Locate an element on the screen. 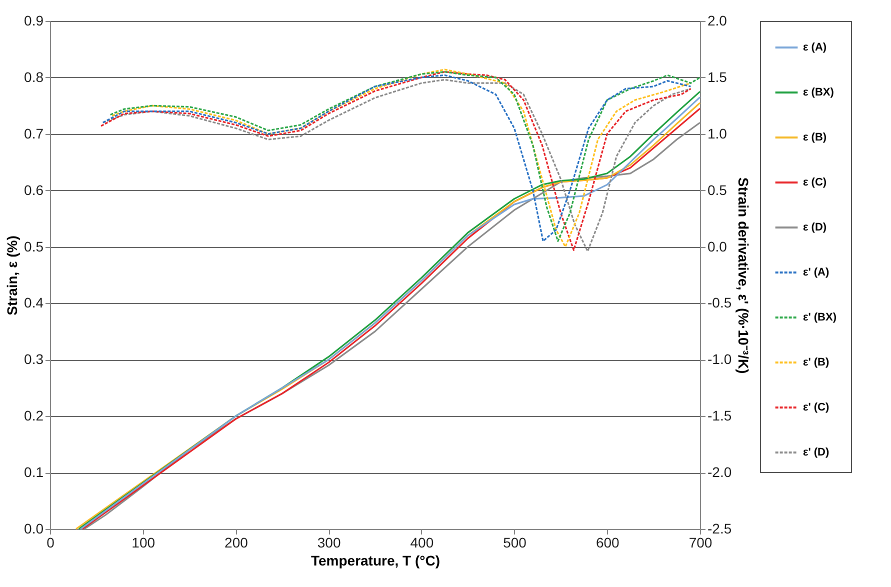  y-tick-label: 0.6 is located at coordinates (34, 190).